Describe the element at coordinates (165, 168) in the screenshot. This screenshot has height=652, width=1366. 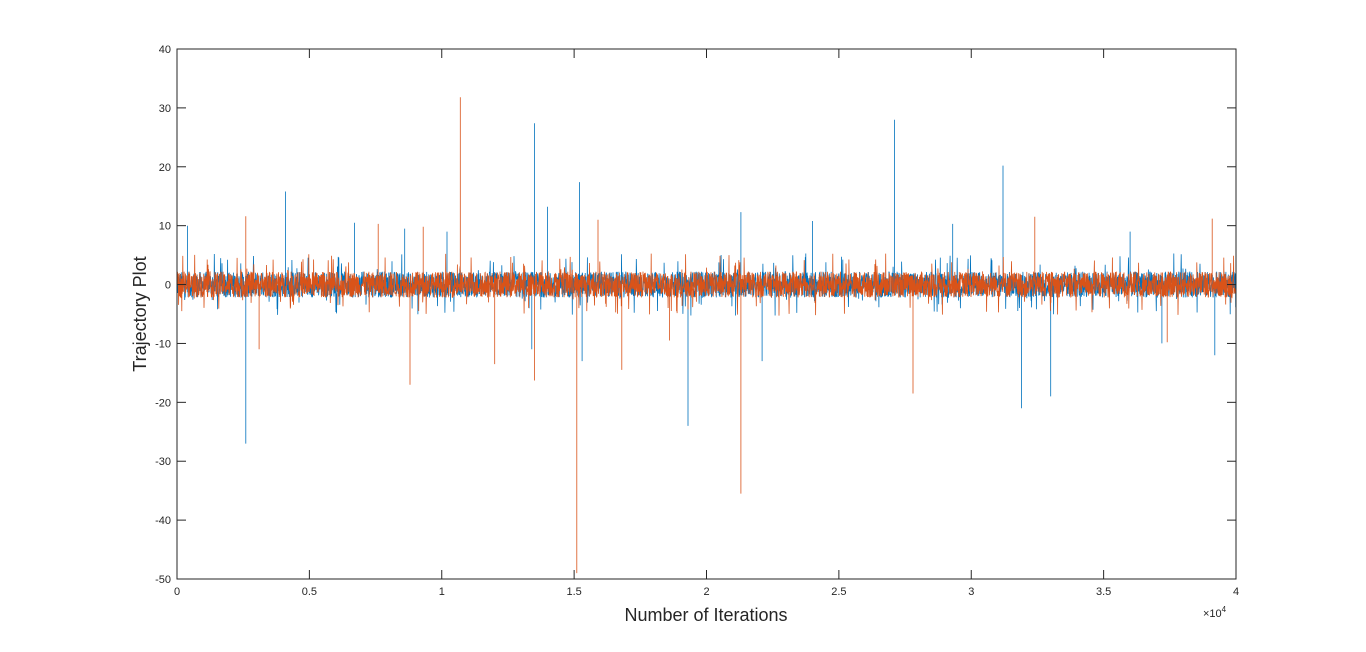
I see `y-tick-label: 20` at that location.